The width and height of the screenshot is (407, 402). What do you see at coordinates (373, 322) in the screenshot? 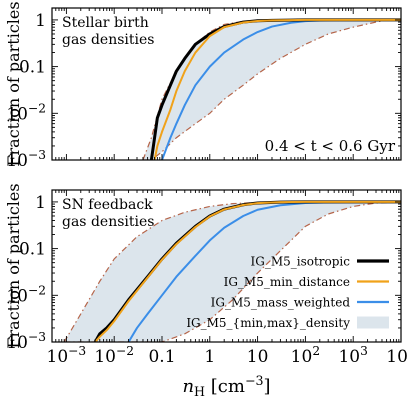
I see `legend-swatch-patch` at bounding box center [373, 322].